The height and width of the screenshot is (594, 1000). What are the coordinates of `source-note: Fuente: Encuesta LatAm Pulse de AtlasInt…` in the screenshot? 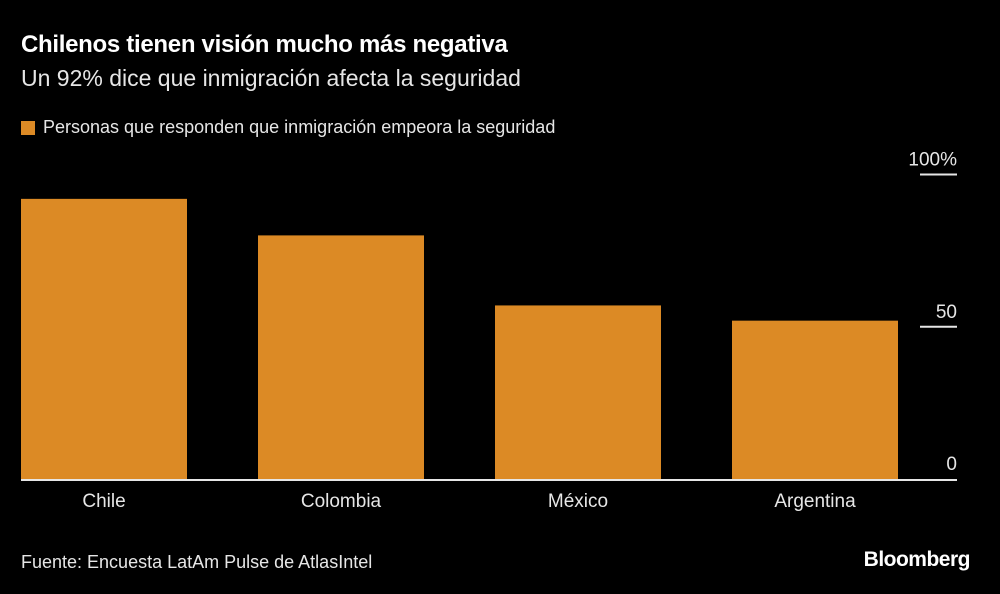 It's located at (197, 562).